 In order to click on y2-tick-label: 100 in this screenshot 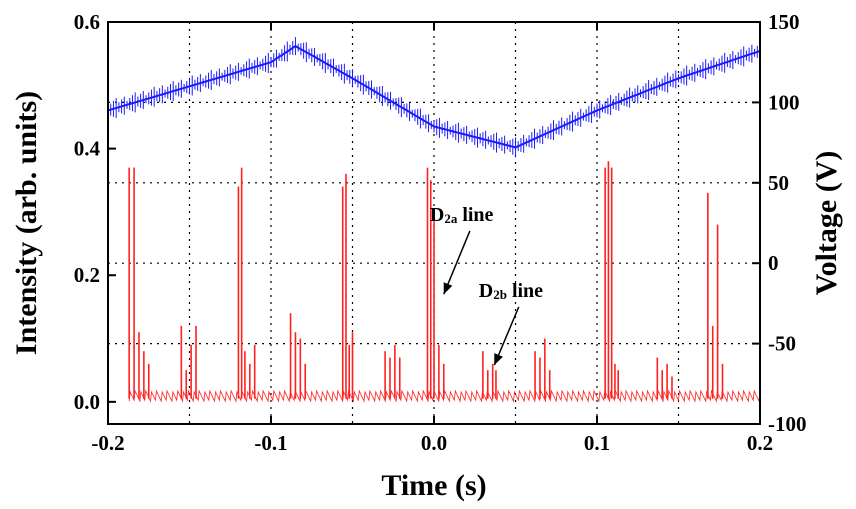, I will do `click(784, 102)`.